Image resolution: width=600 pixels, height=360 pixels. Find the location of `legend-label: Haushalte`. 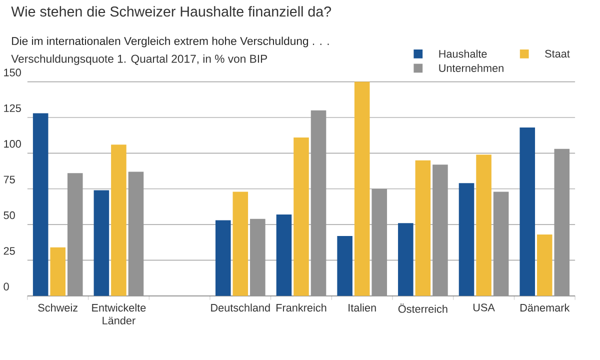

legend-label: Haushalte is located at coordinates (463, 54).